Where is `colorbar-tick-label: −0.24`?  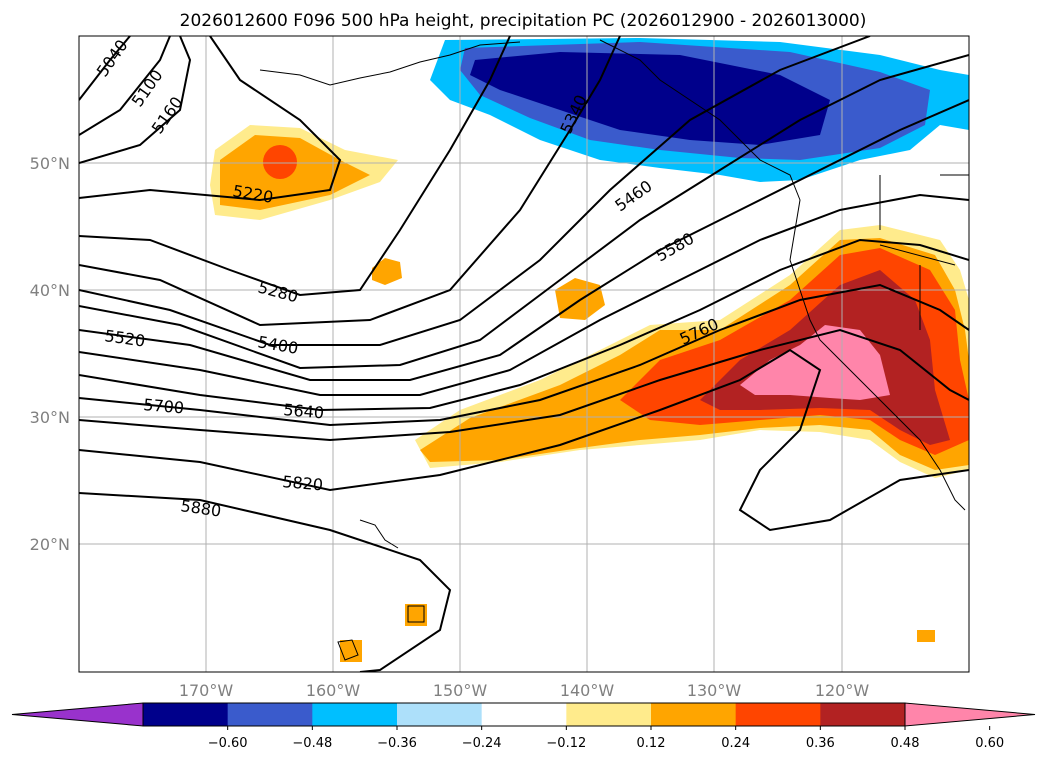 colorbar-tick-label: −0.24 is located at coordinates (482, 743).